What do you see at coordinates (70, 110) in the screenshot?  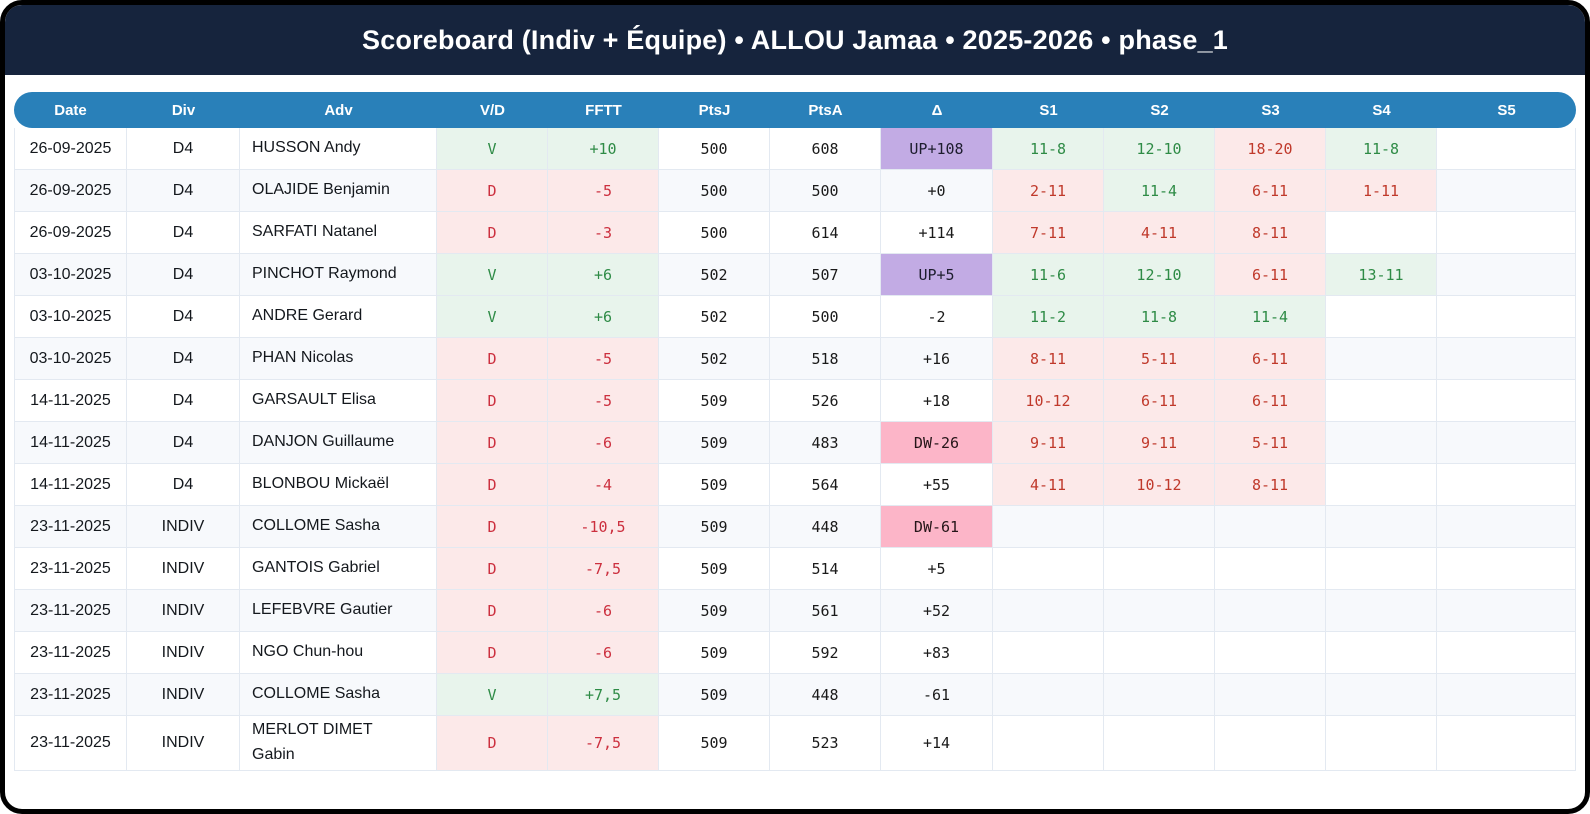 I see `col-header-date: Date` at bounding box center [70, 110].